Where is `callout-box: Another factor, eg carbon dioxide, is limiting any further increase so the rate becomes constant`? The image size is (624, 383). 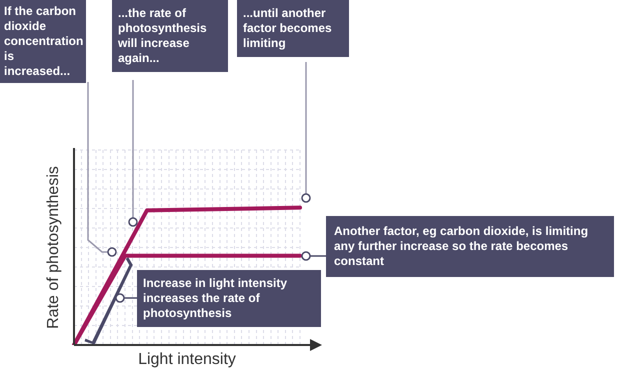 callout-box: Another factor, eg carbon dioxide, is limiting any further increase so the rate becomes constant is located at coordinates (470, 246).